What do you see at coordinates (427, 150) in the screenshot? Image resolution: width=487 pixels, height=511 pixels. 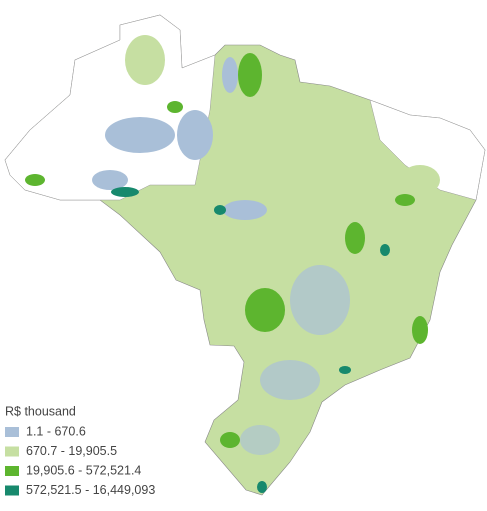 I see `northeast-white-region` at bounding box center [427, 150].